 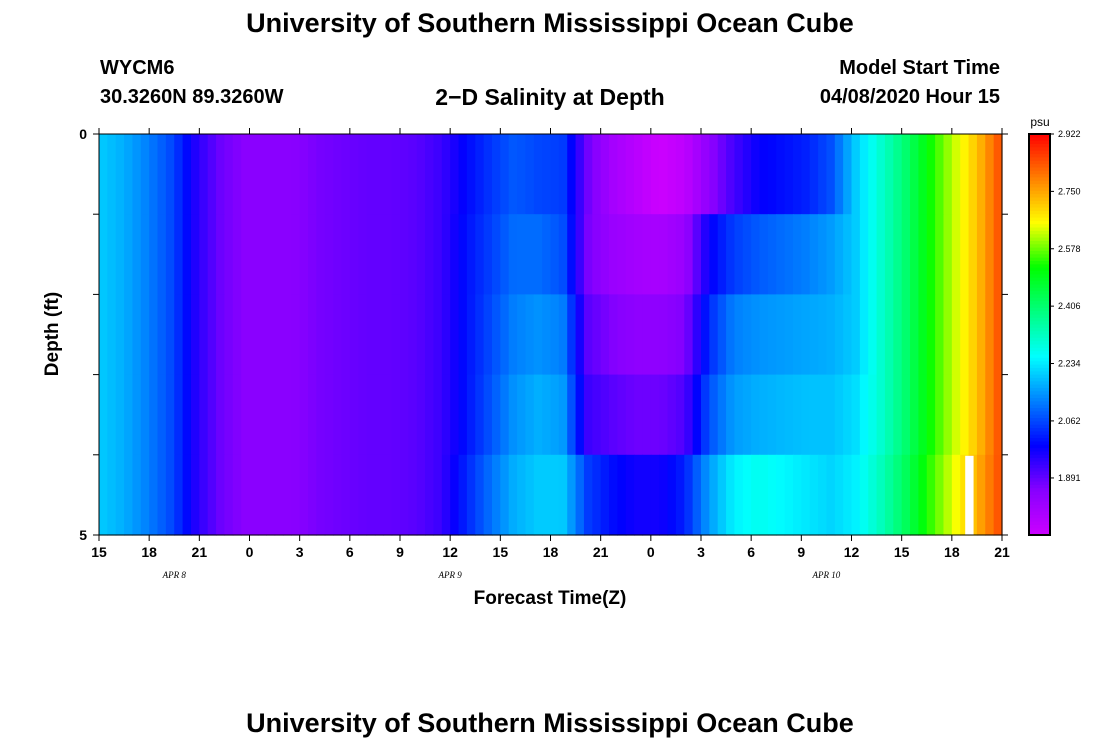 What do you see at coordinates (550, 598) in the screenshot?
I see `x-axis-title: Forecast Time(Z)` at bounding box center [550, 598].